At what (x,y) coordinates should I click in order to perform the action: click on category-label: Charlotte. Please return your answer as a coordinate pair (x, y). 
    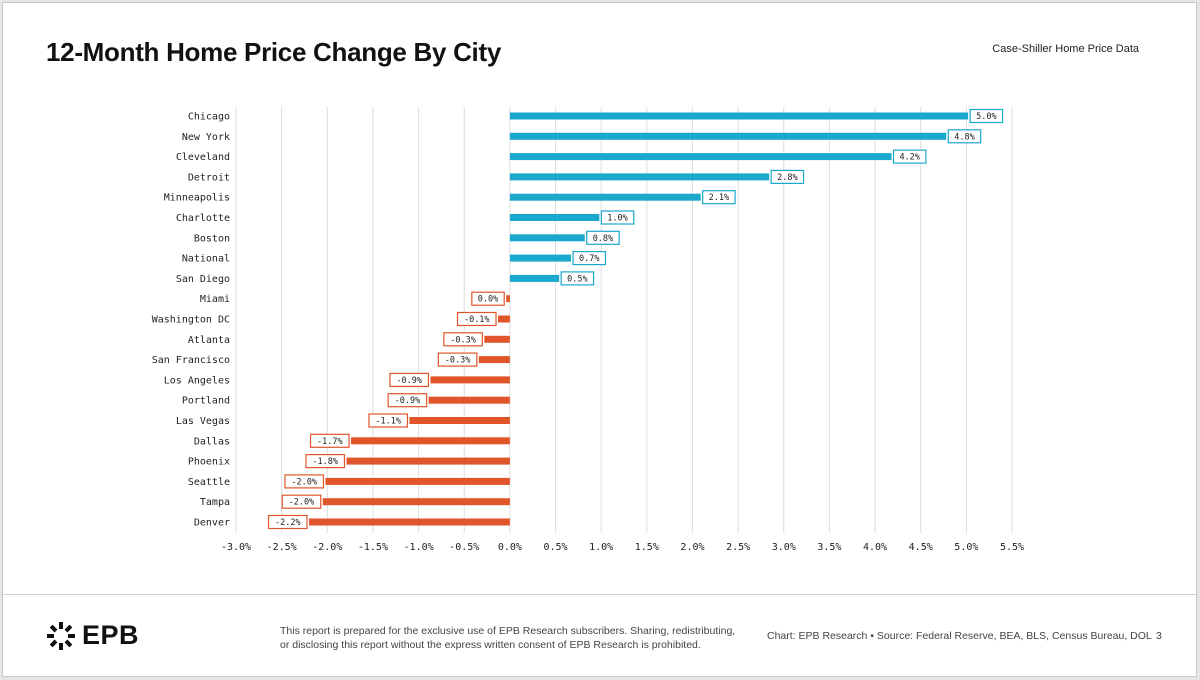
    Looking at the image, I should click on (203, 218).